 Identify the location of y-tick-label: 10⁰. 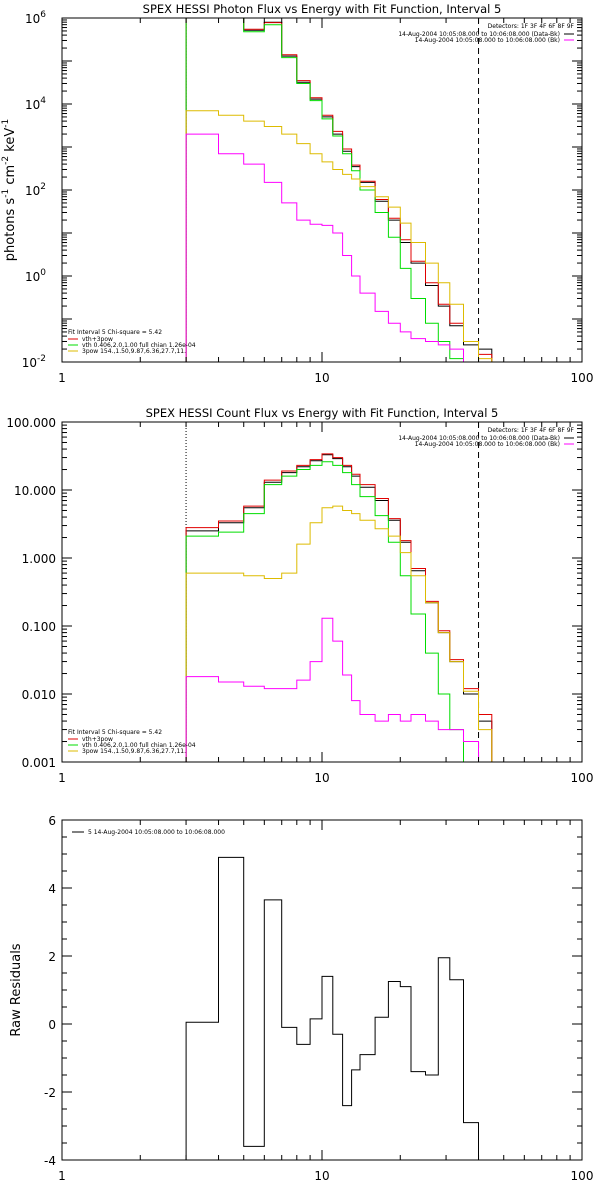
(35, 276).